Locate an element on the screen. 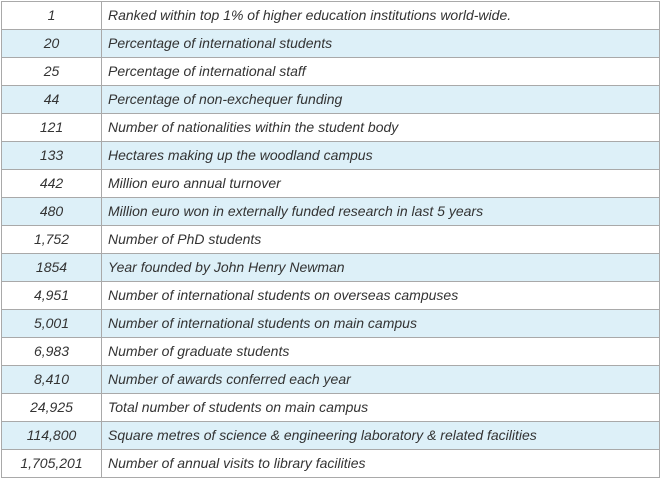  fact-description: Percentage of non-exchequer funding is located at coordinates (380, 99).